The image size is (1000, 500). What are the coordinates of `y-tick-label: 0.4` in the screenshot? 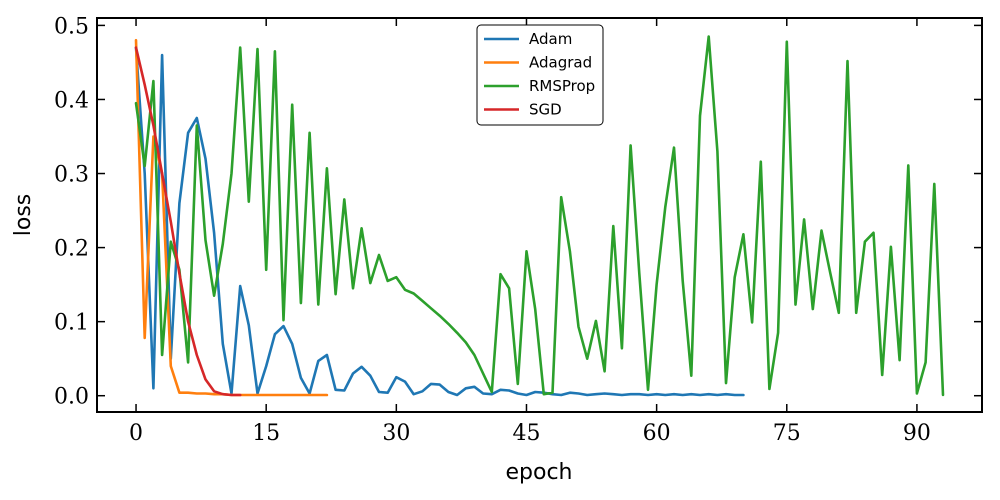 It's located at (71, 100).